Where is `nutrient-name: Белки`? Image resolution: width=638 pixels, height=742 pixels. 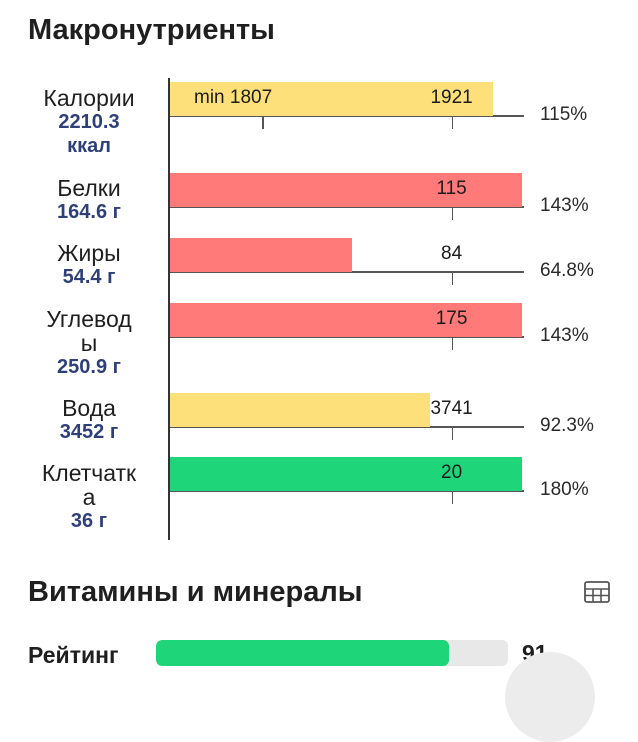
nutrient-name: Белки is located at coordinates (89, 188).